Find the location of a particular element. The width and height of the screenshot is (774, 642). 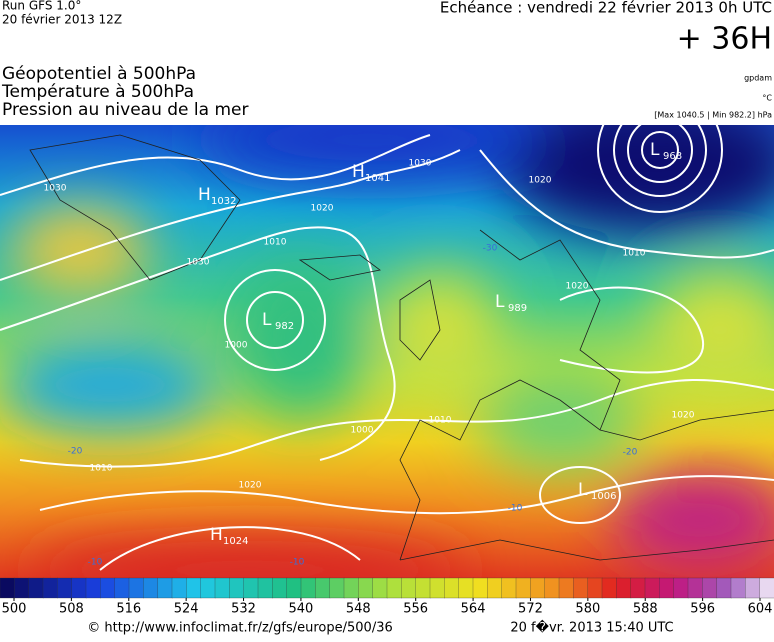

colorbar-tick-label: 580 is located at coordinates (587, 609).